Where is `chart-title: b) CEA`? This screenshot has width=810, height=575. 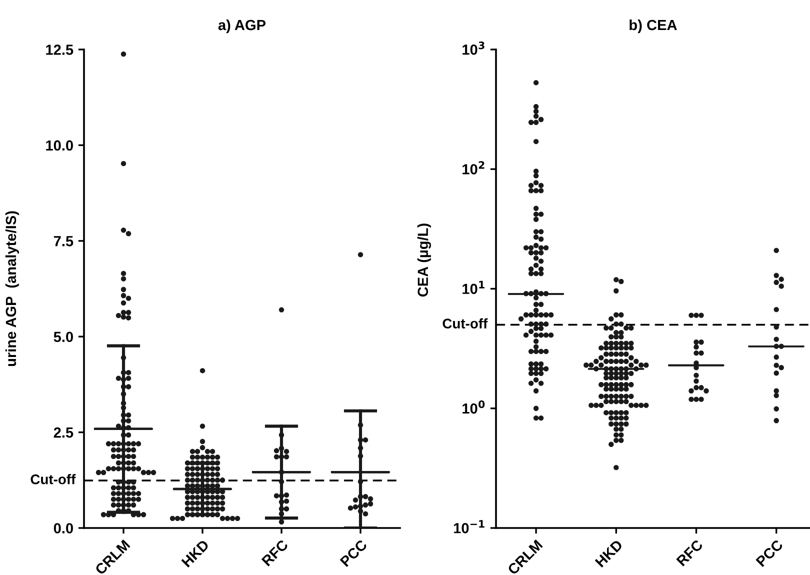 chart-title: b) CEA is located at coordinates (653, 26).